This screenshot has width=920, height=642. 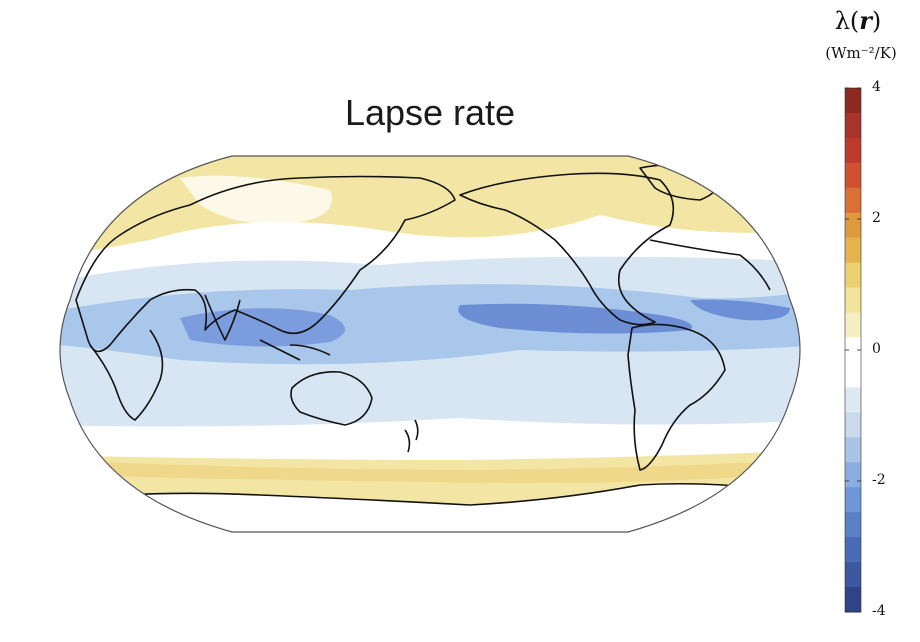 What do you see at coordinates (430, 507) in the screenshot?
I see `antarctica` at bounding box center [430, 507].